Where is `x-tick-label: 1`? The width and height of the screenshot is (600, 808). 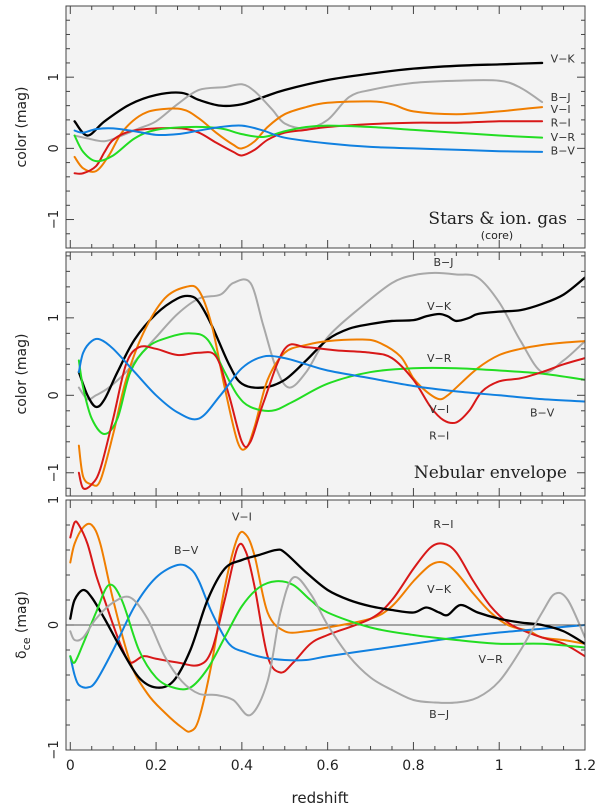
x-tick-label: 1 is located at coordinates (499, 766).